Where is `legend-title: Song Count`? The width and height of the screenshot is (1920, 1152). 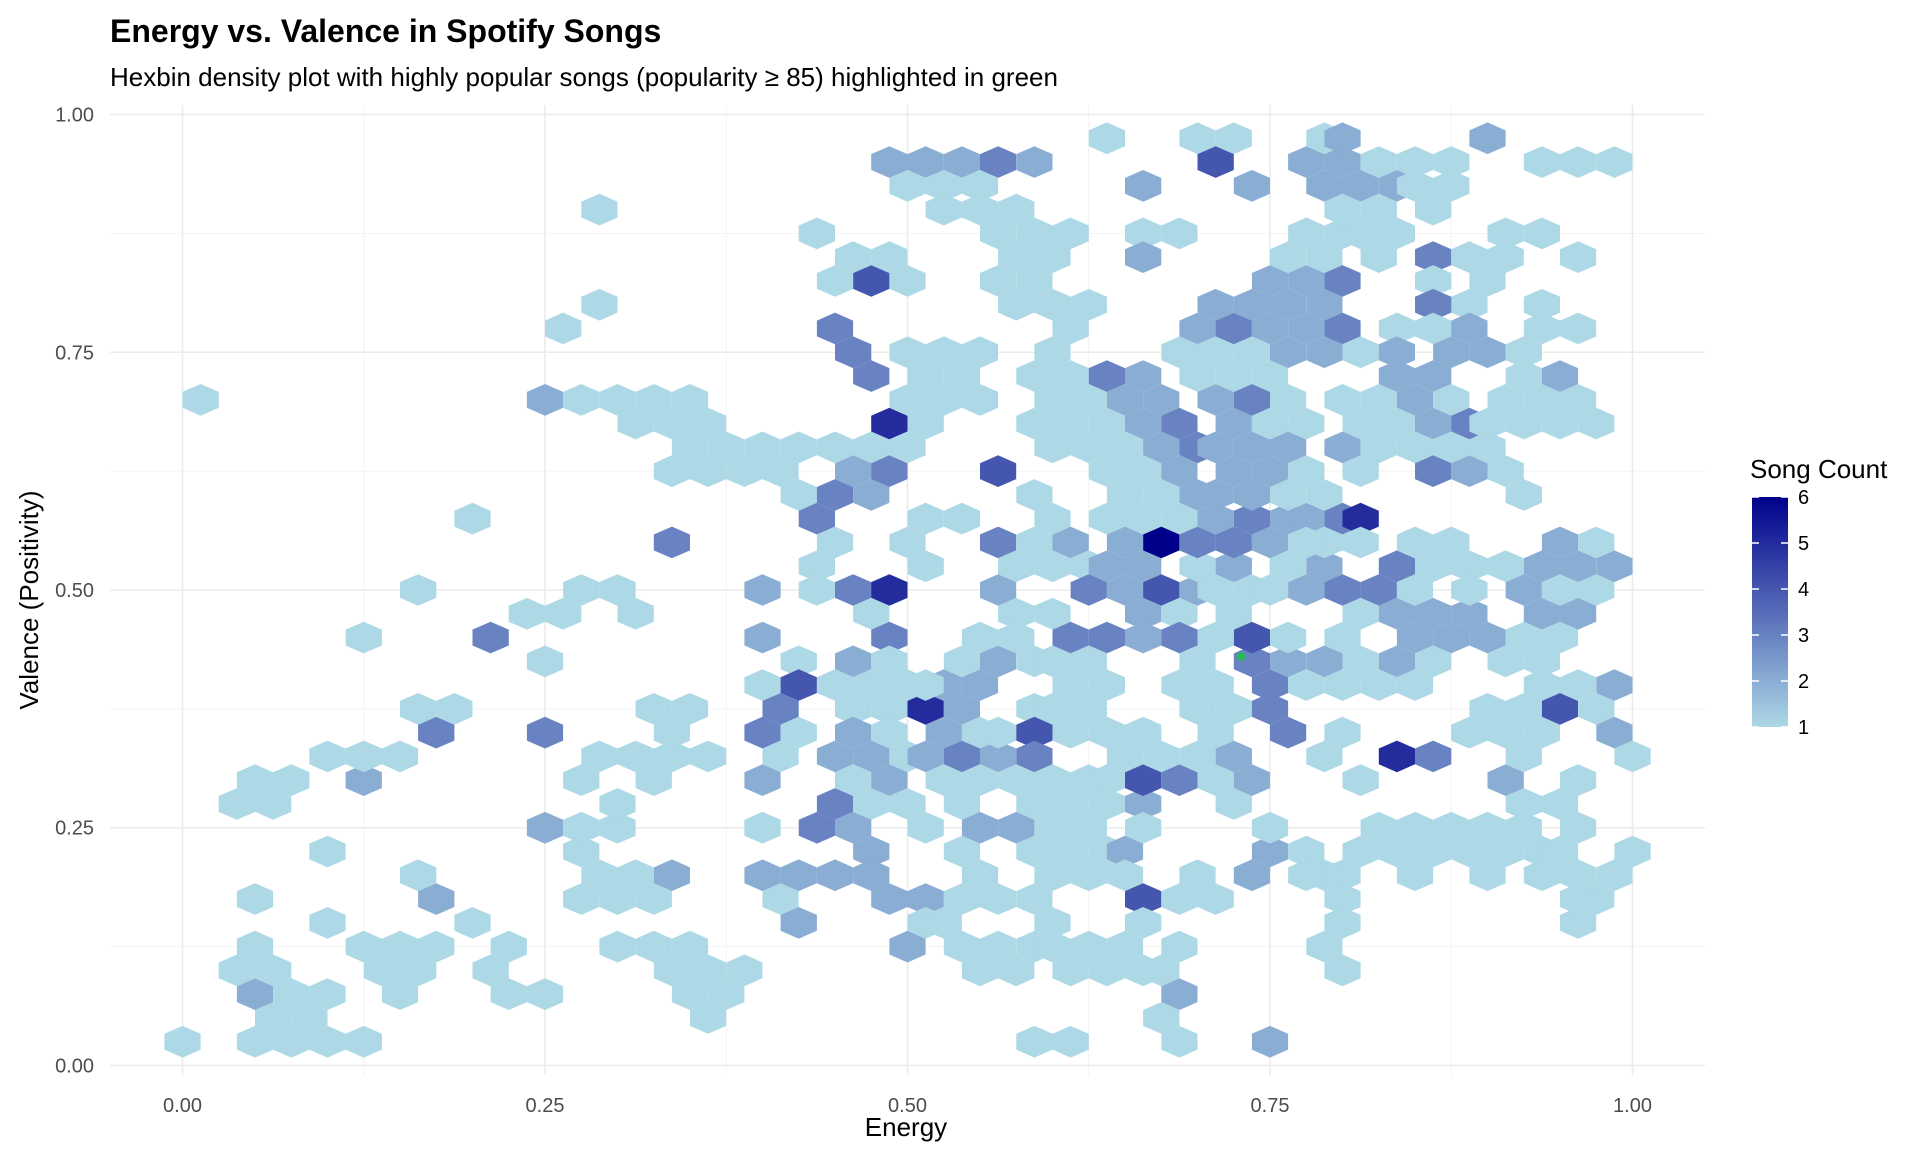 legend-title: Song Count is located at coordinates (1819, 469).